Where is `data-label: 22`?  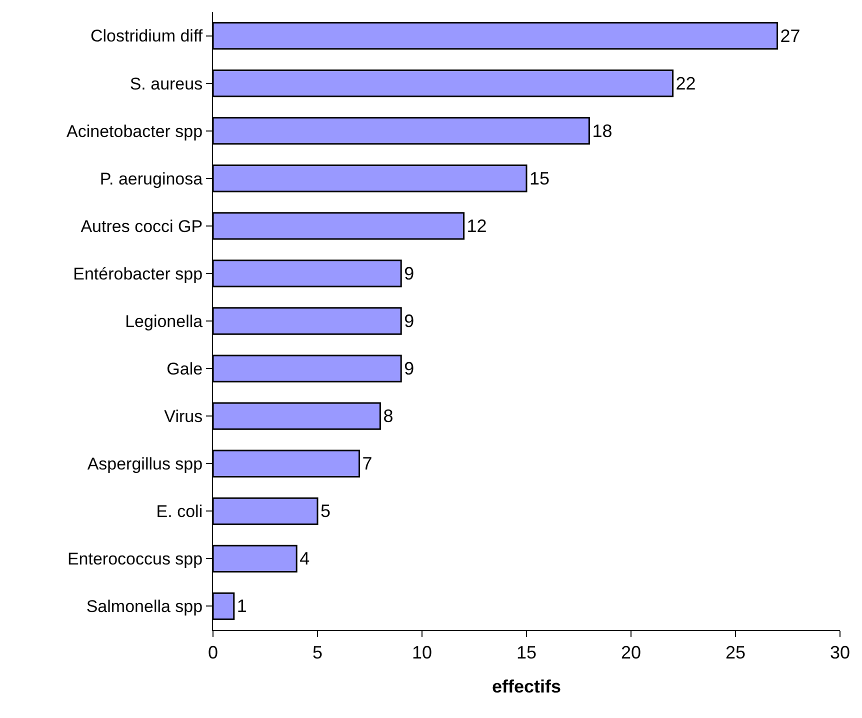 data-label: 22 is located at coordinates (686, 83).